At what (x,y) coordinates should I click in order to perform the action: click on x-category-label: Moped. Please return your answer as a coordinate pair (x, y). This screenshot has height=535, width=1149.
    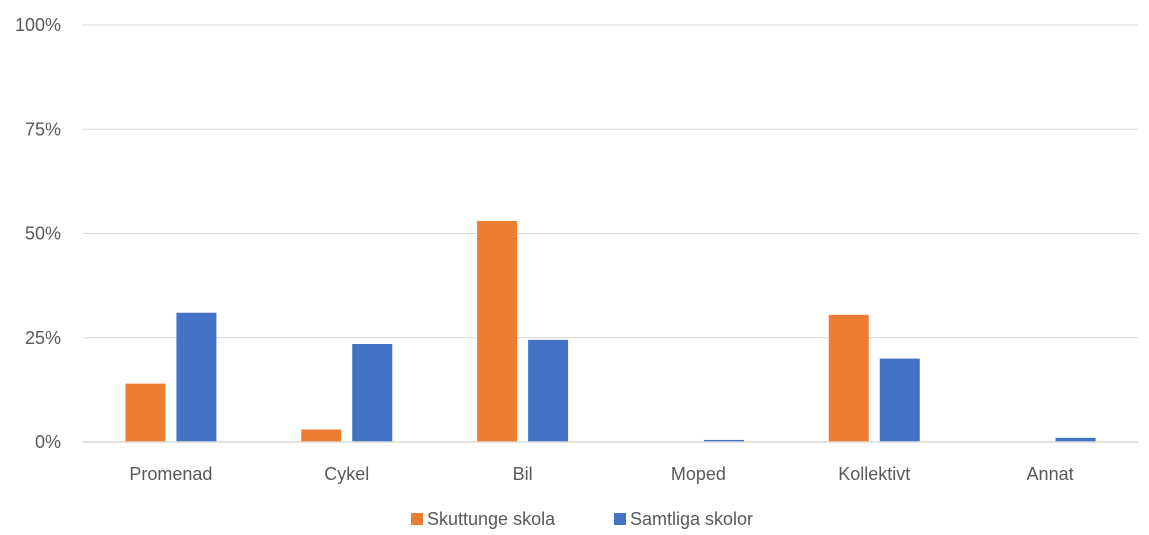
    Looking at the image, I should click on (698, 474).